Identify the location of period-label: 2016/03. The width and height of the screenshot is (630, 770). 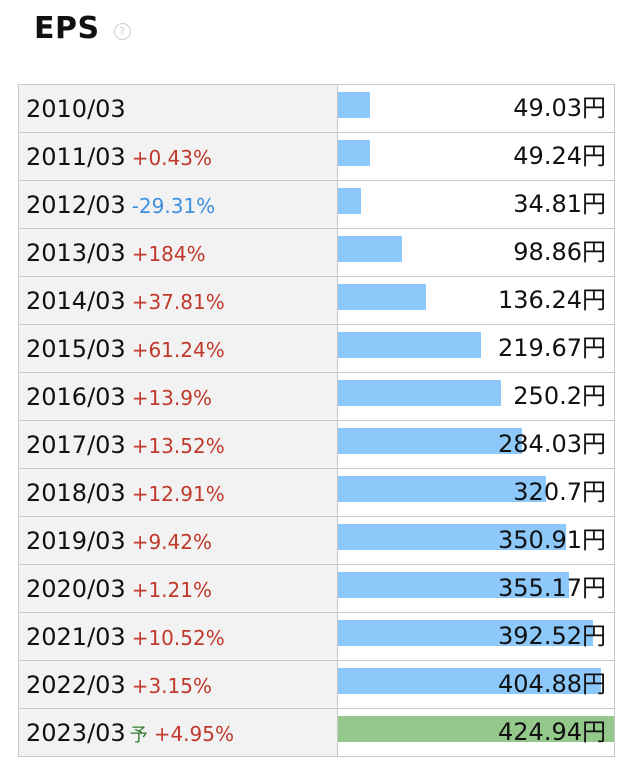
(76, 396).